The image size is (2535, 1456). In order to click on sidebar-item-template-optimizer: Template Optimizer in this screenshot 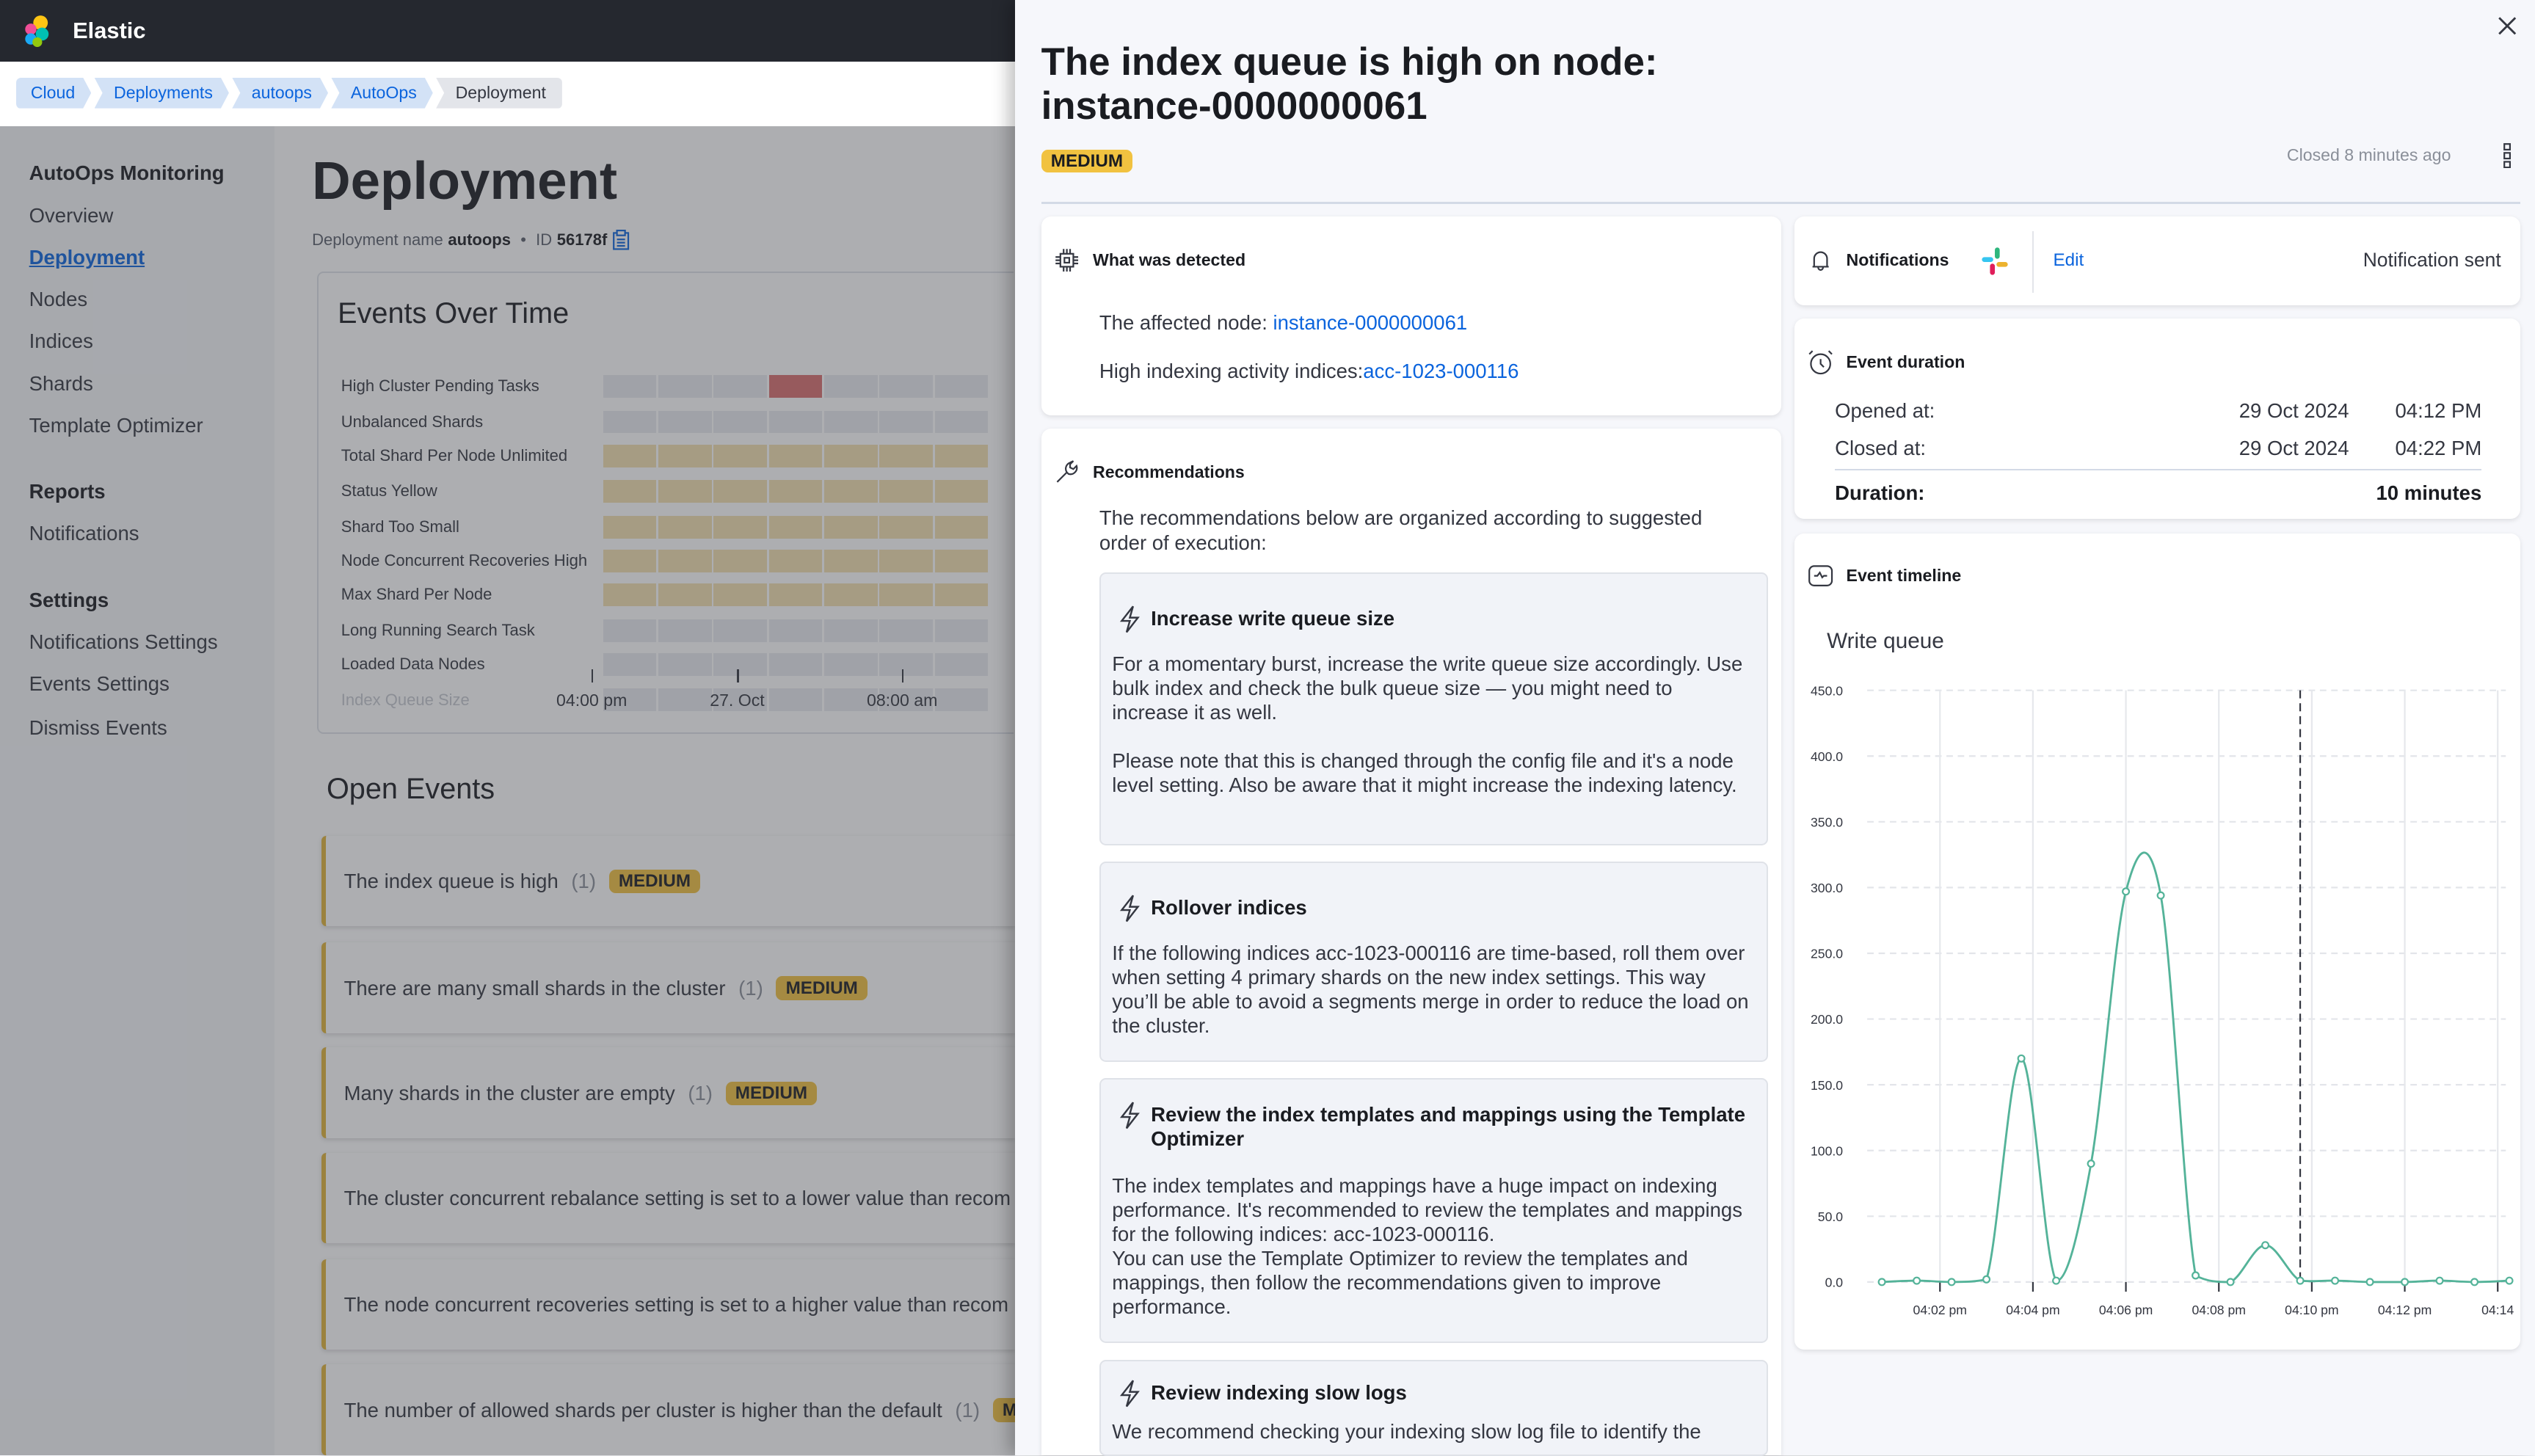, I will do `click(116, 425)`.